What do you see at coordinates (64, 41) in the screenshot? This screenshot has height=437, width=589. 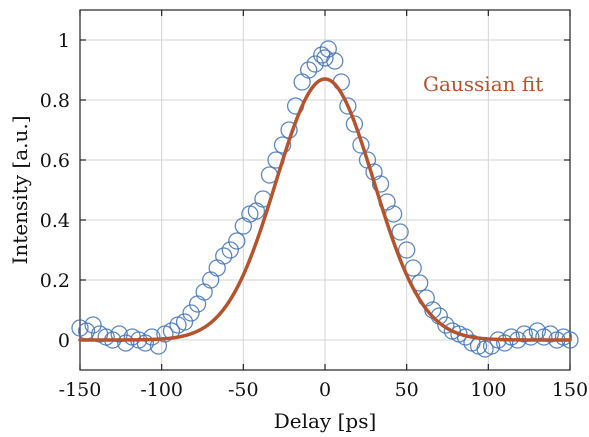 I see `y-tick-label: 1` at bounding box center [64, 41].